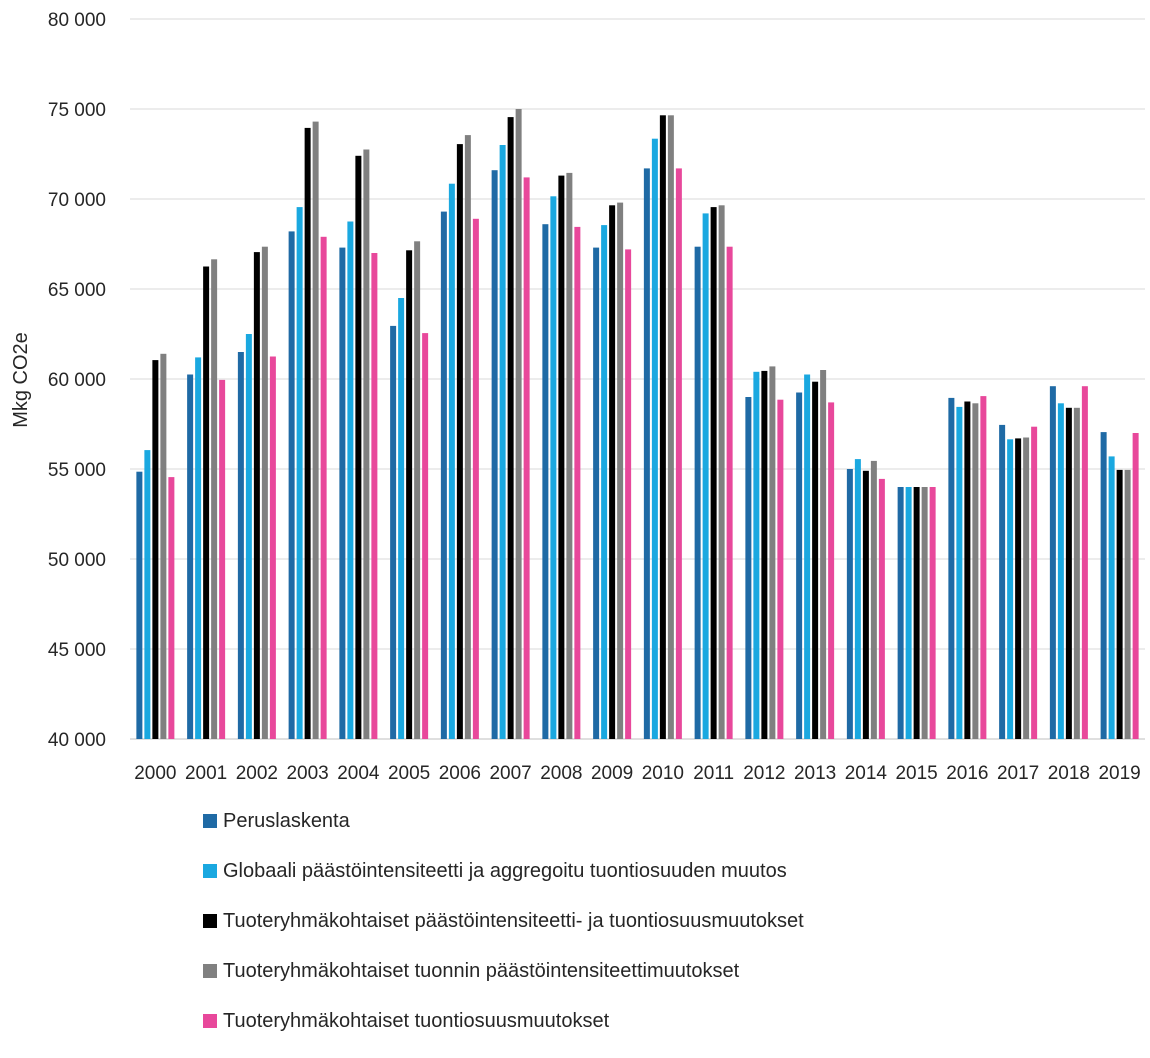  What do you see at coordinates (416, 1020) in the screenshot?
I see `legend-label: Tuoteryhmäkohtaiset tuontiosuusmuutokset` at bounding box center [416, 1020].